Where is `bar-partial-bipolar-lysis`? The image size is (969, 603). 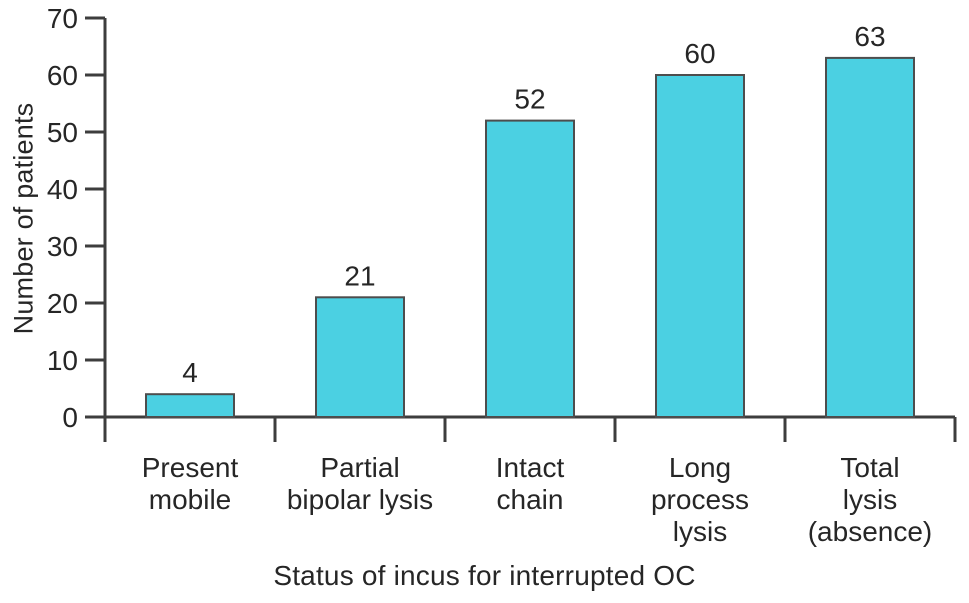
bar-partial-bipolar-lysis is located at coordinates (360, 357).